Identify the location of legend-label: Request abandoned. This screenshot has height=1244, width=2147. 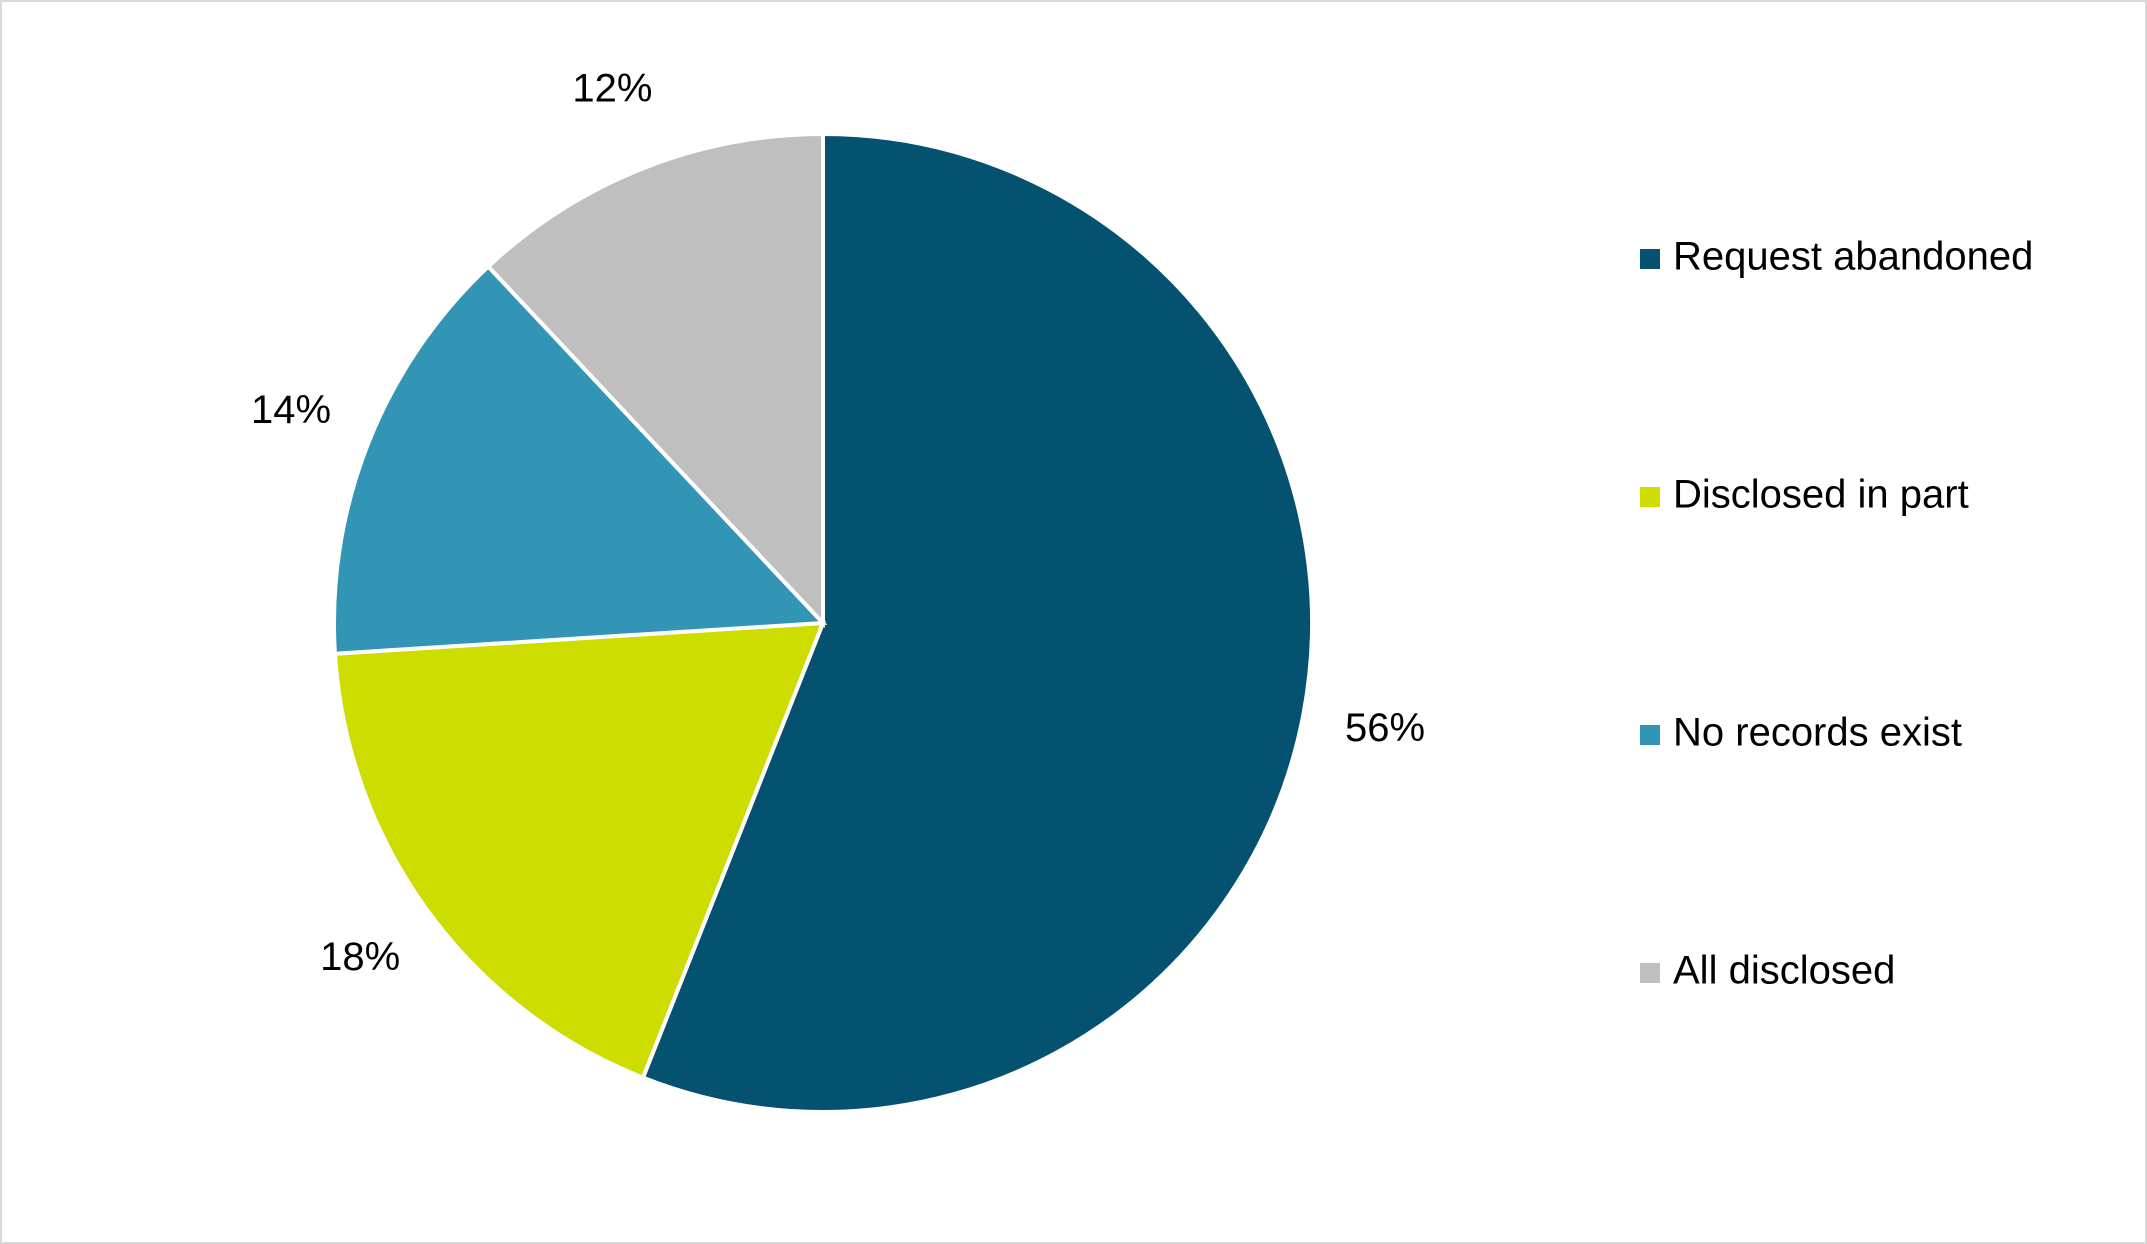
(1853, 257).